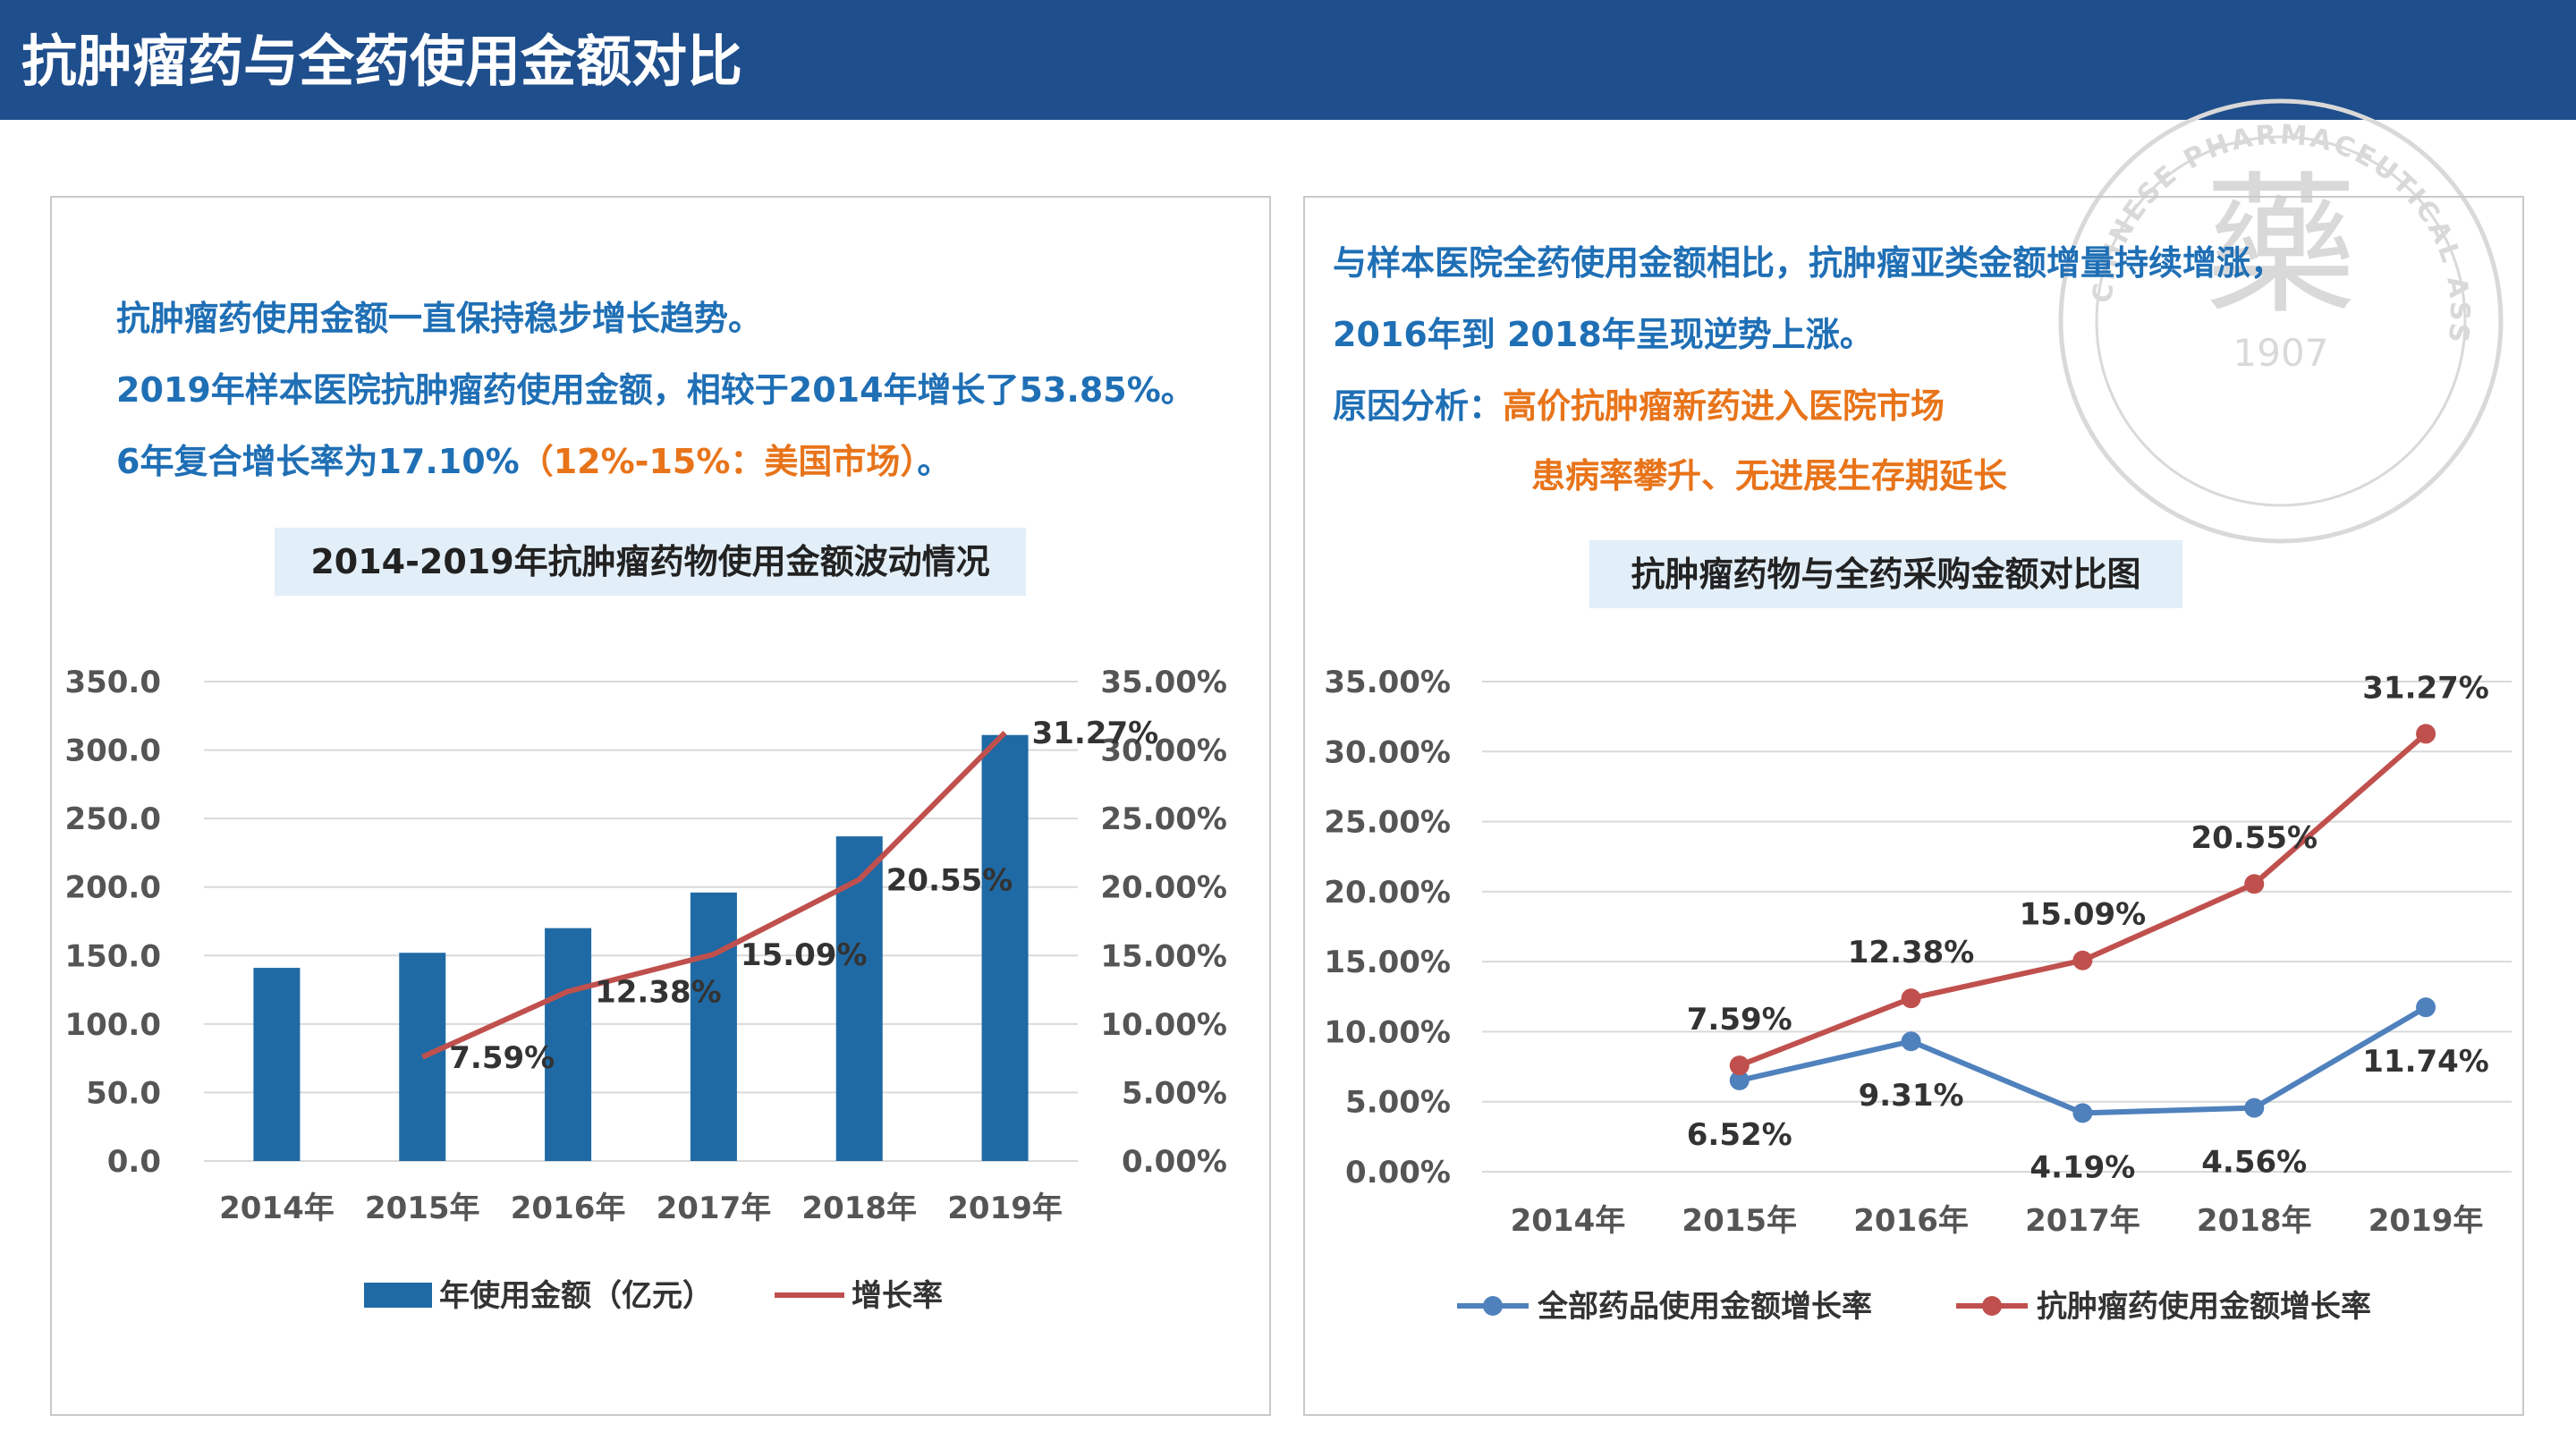 This screenshot has width=2576, height=1449. I want to click on y-tick-label: 15.00%, so click(1387, 962).